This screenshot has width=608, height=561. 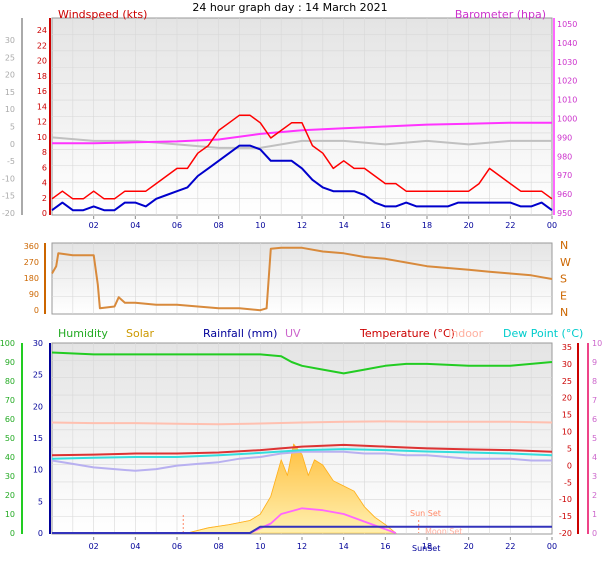 I want to click on barometer-tick: 1050, so click(x=567, y=24).